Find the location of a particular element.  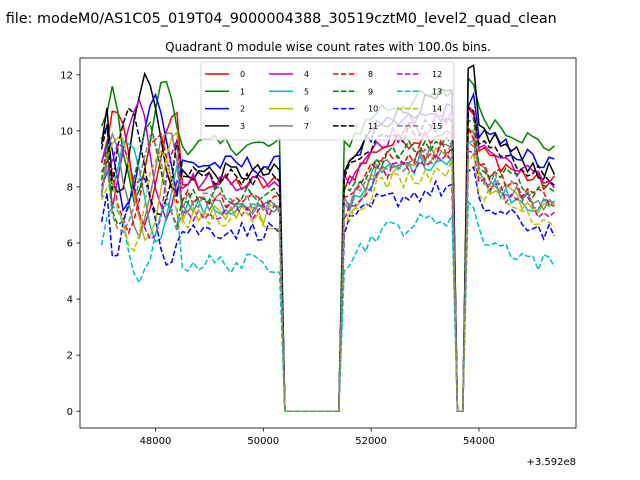

legend-label-9: 9 is located at coordinates (370, 91).